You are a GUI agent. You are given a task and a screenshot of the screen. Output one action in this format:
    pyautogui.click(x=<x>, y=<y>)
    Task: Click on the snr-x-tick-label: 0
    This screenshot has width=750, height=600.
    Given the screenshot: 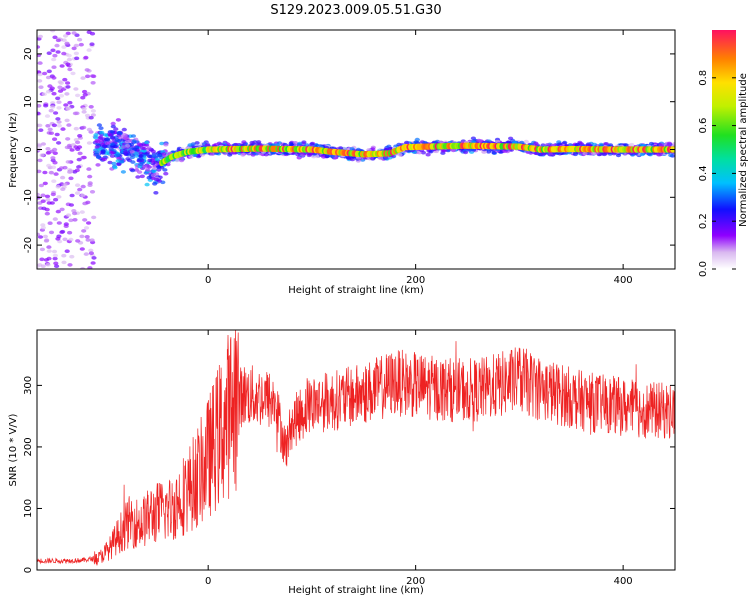 What is the action you would take?
    pyautogui.click(x=208, y=581)
    